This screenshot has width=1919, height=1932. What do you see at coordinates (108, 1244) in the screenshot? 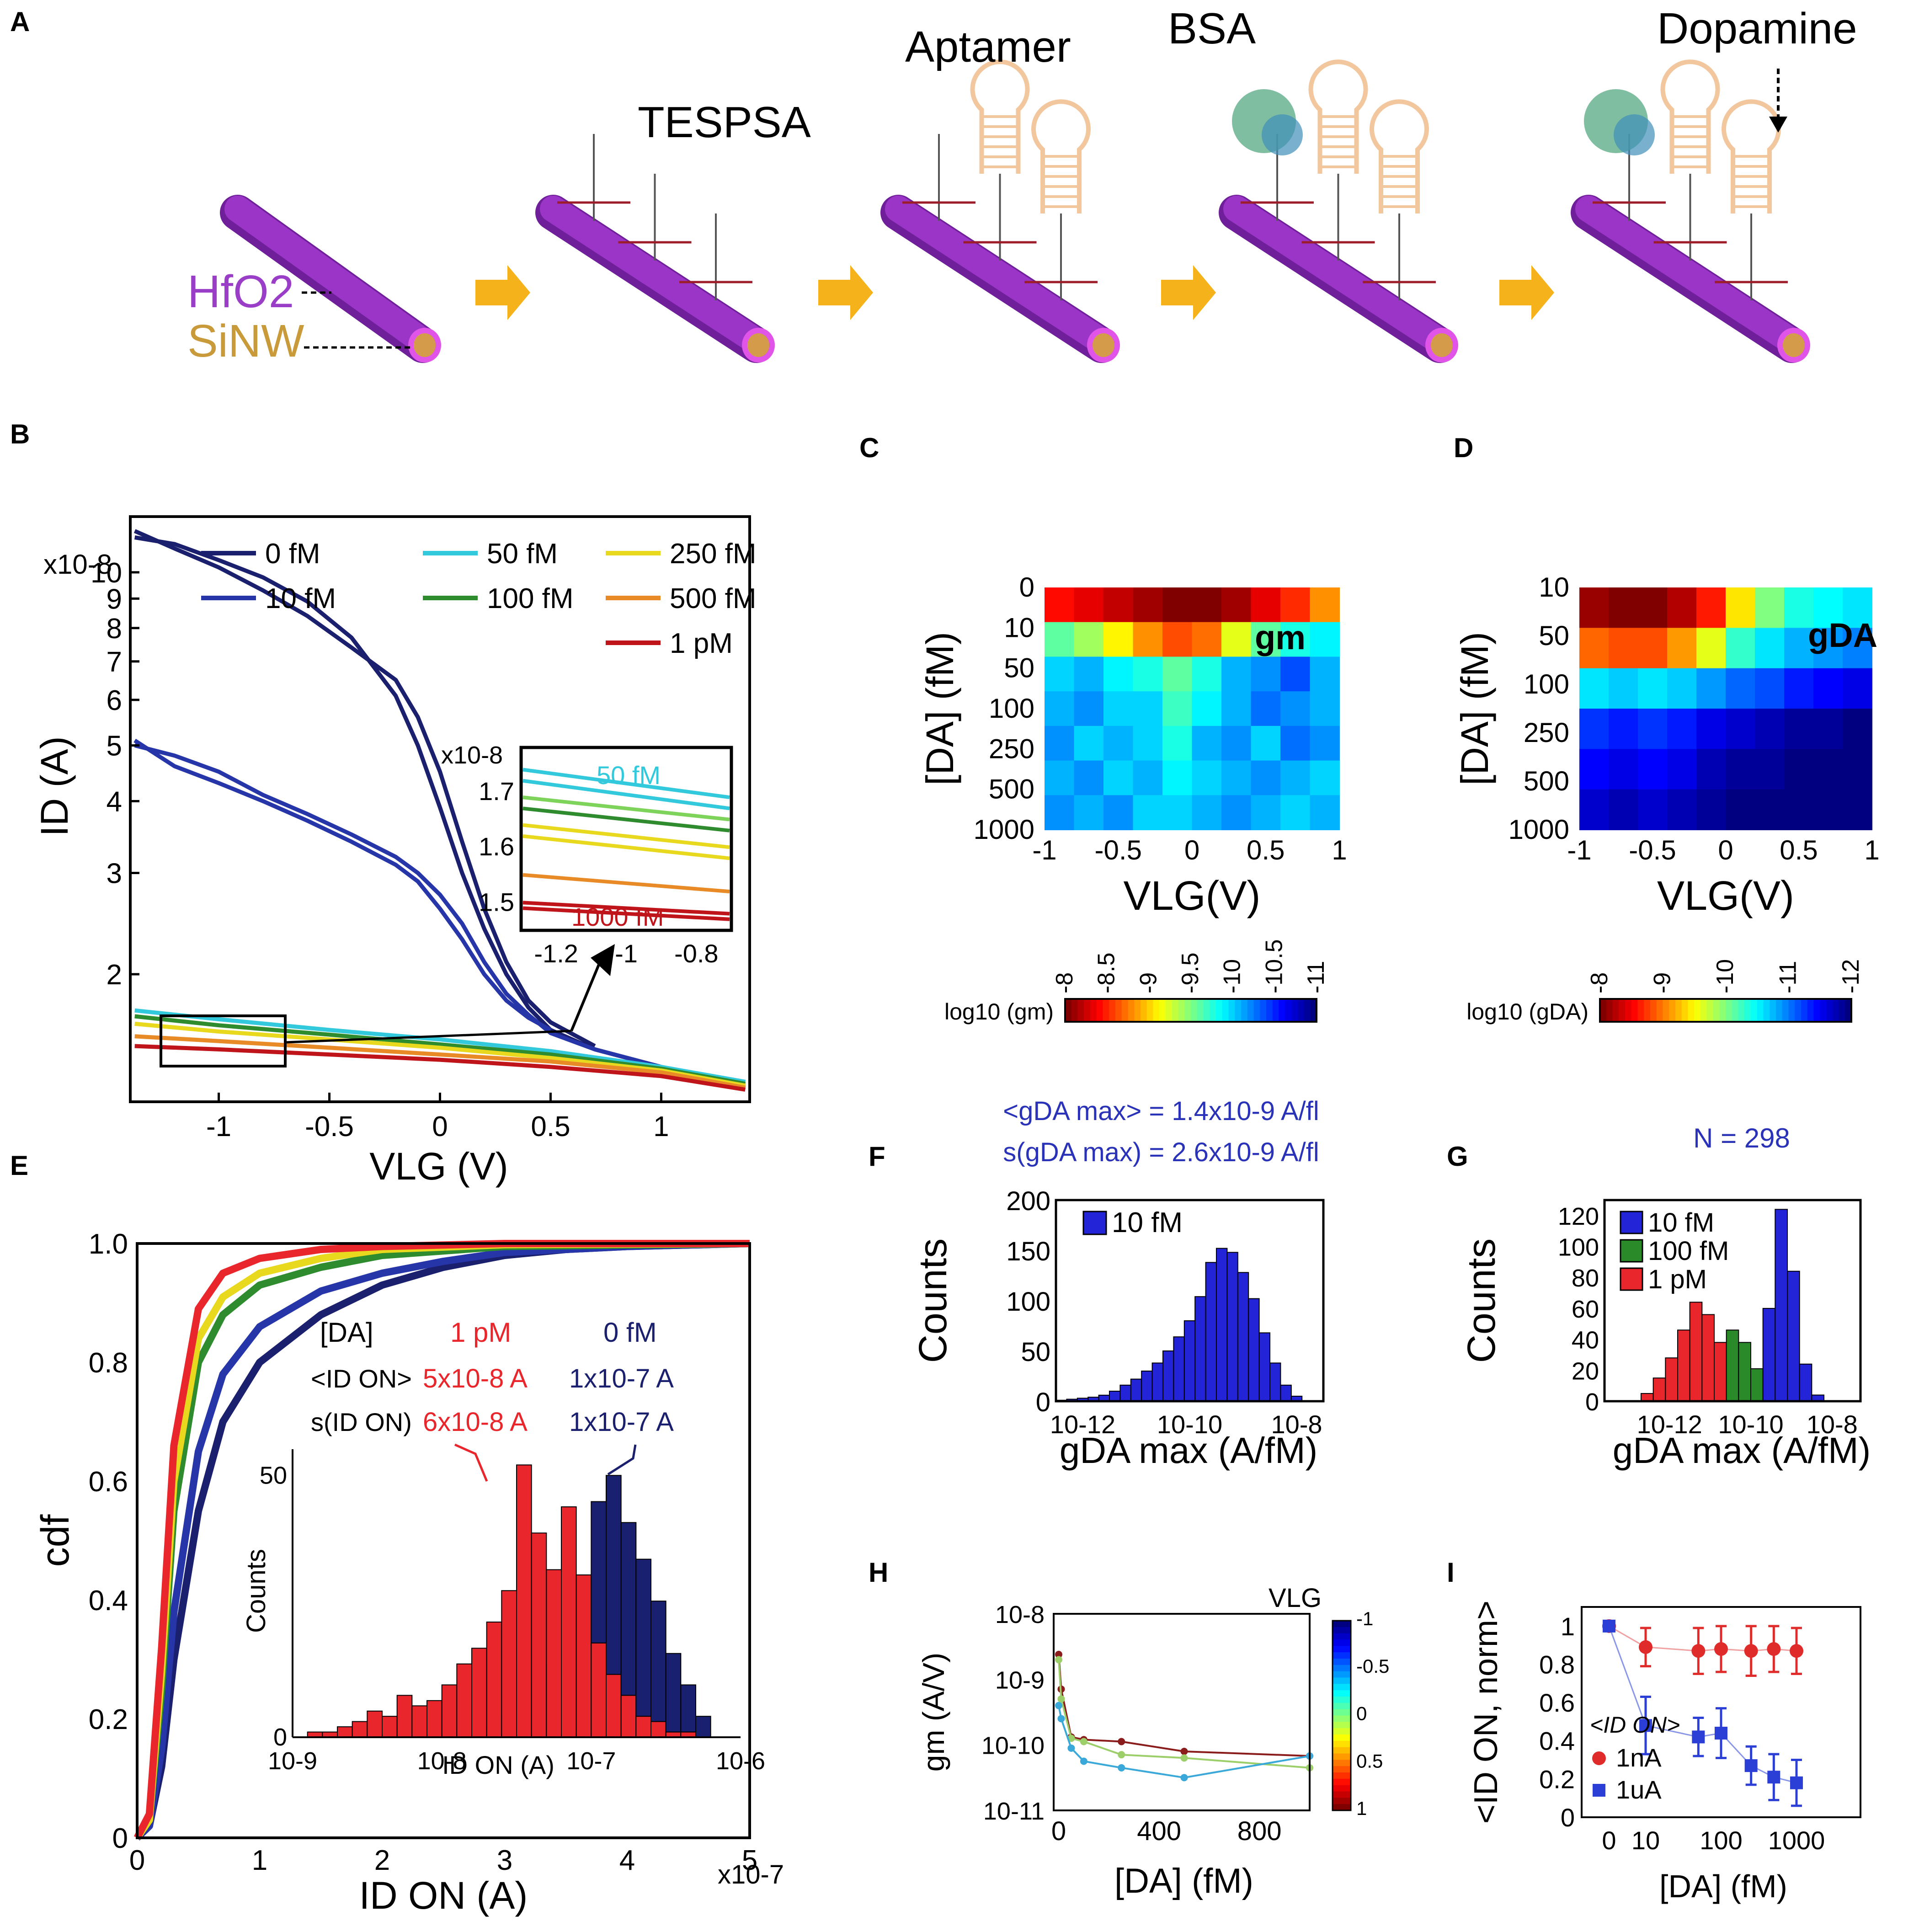
I see `y-tick-label: 1.0` at bounding box center [108, 1244].